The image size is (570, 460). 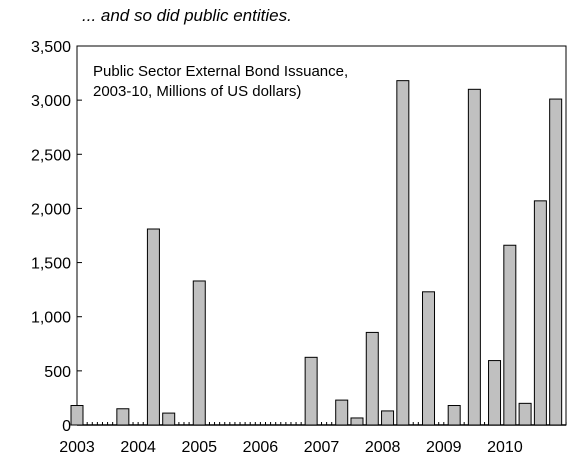 I want to click on x-tick-label: 2007, so click(x=322, y=447).